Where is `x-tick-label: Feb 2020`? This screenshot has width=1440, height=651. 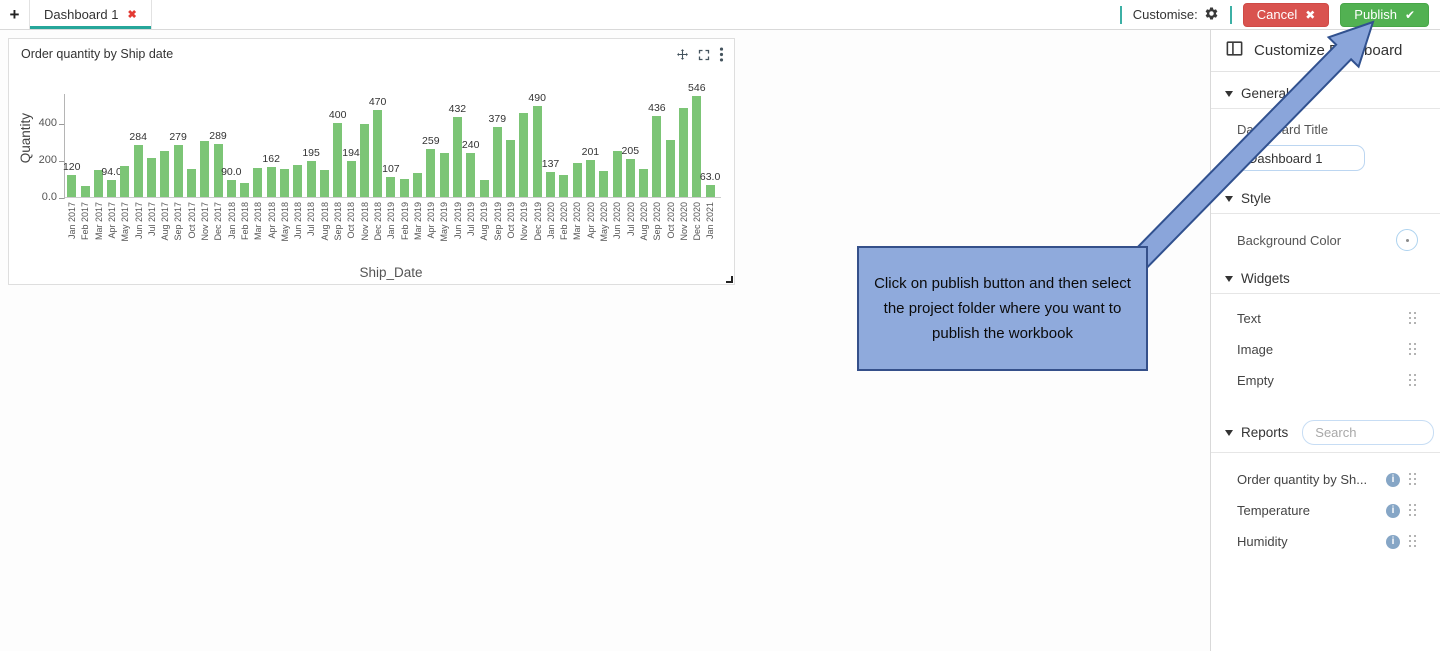 x-tick-label: Feb 2020 is located at coordinates (564, 221).